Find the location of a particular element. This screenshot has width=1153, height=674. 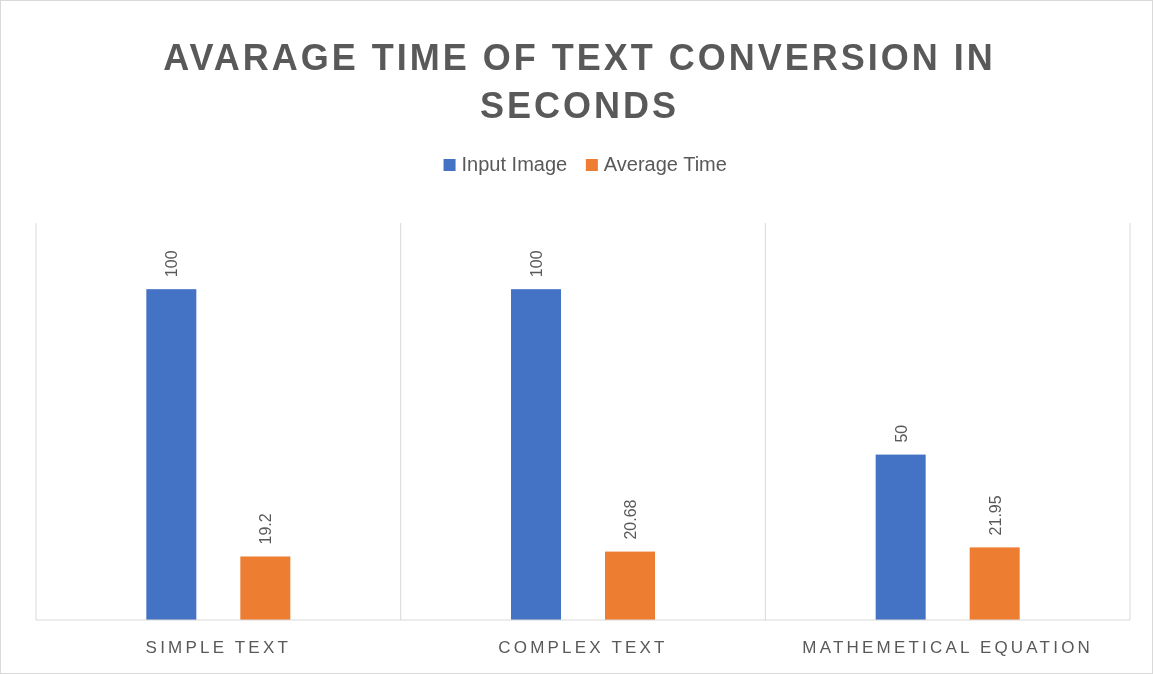

data-label: 21.95 is located at coordinates (995, 515).